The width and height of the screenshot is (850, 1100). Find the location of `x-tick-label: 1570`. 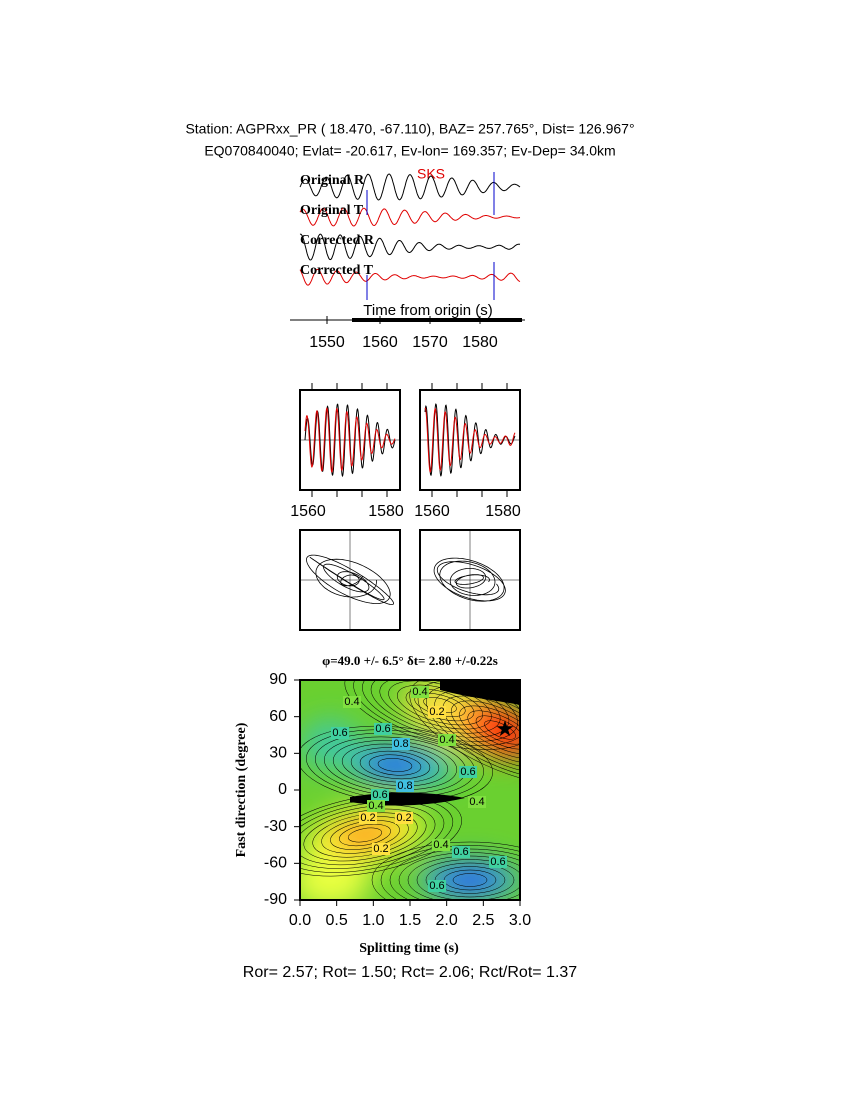

x-tick-label: 1570 is located at coordinates (430, 342).